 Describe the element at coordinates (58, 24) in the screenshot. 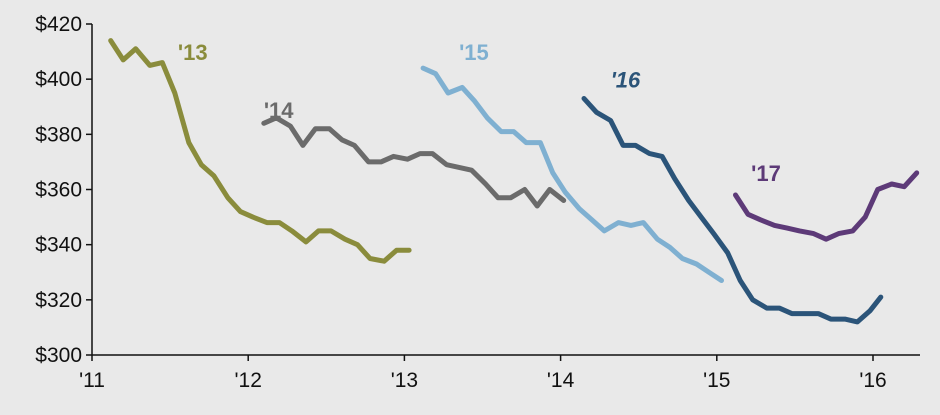

I see `y-tick-label: $420` at that location.